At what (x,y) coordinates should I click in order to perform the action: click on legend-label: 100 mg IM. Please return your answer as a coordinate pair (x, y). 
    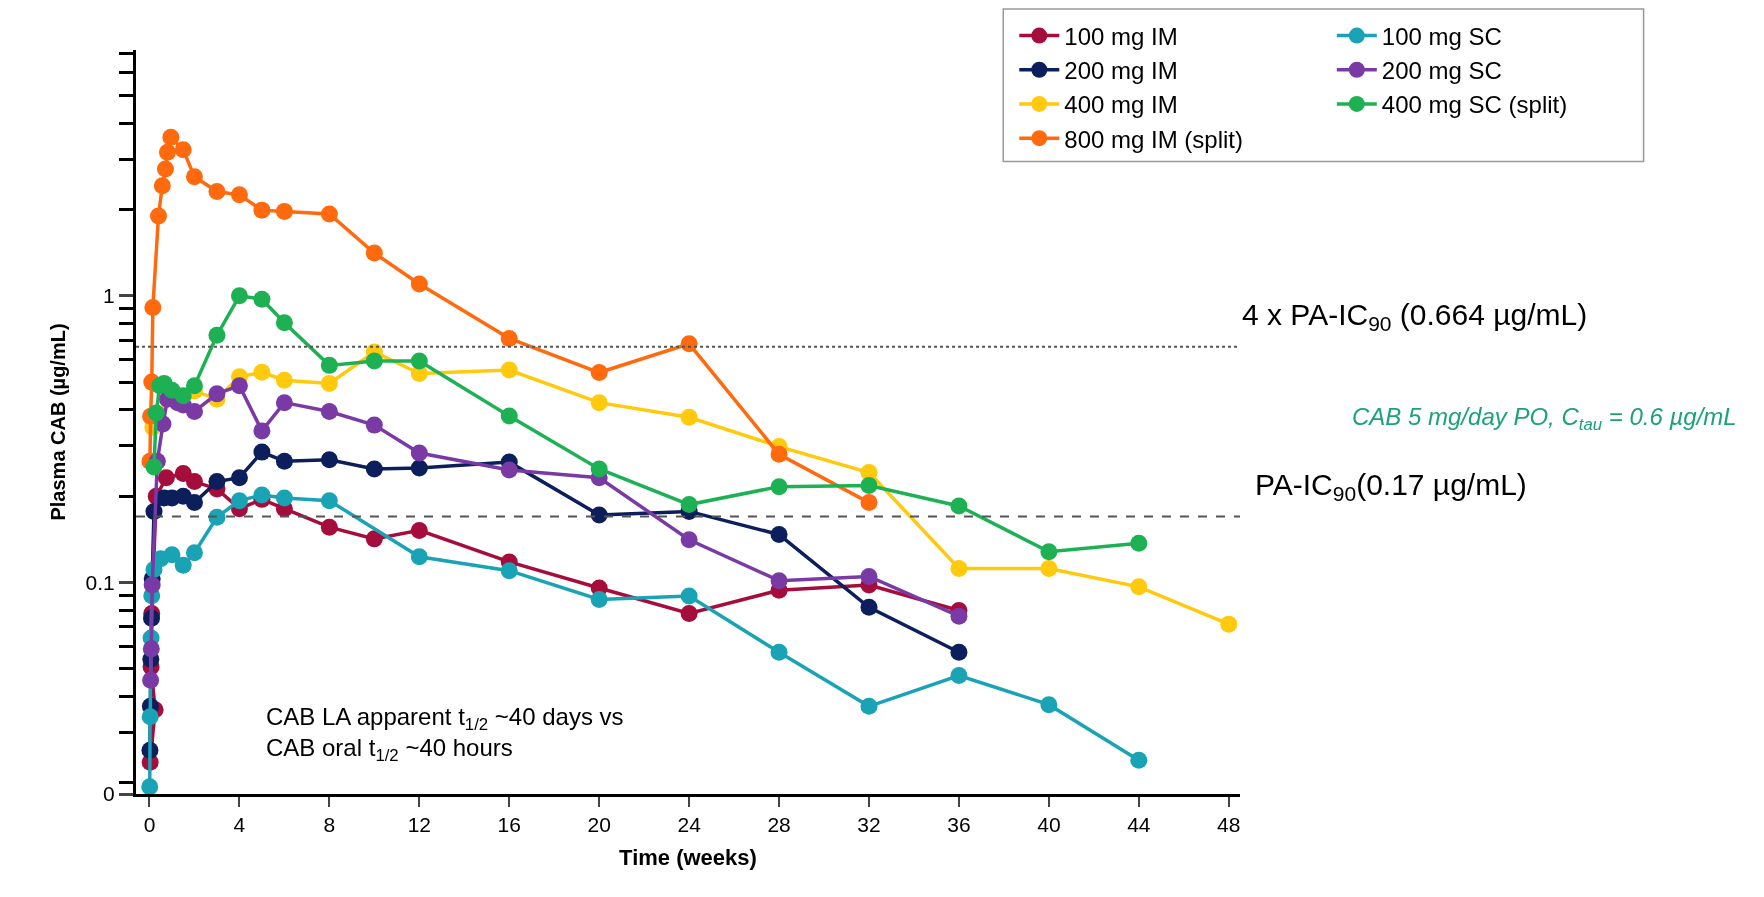
    Looking at the image, I should click on (1121, 36).